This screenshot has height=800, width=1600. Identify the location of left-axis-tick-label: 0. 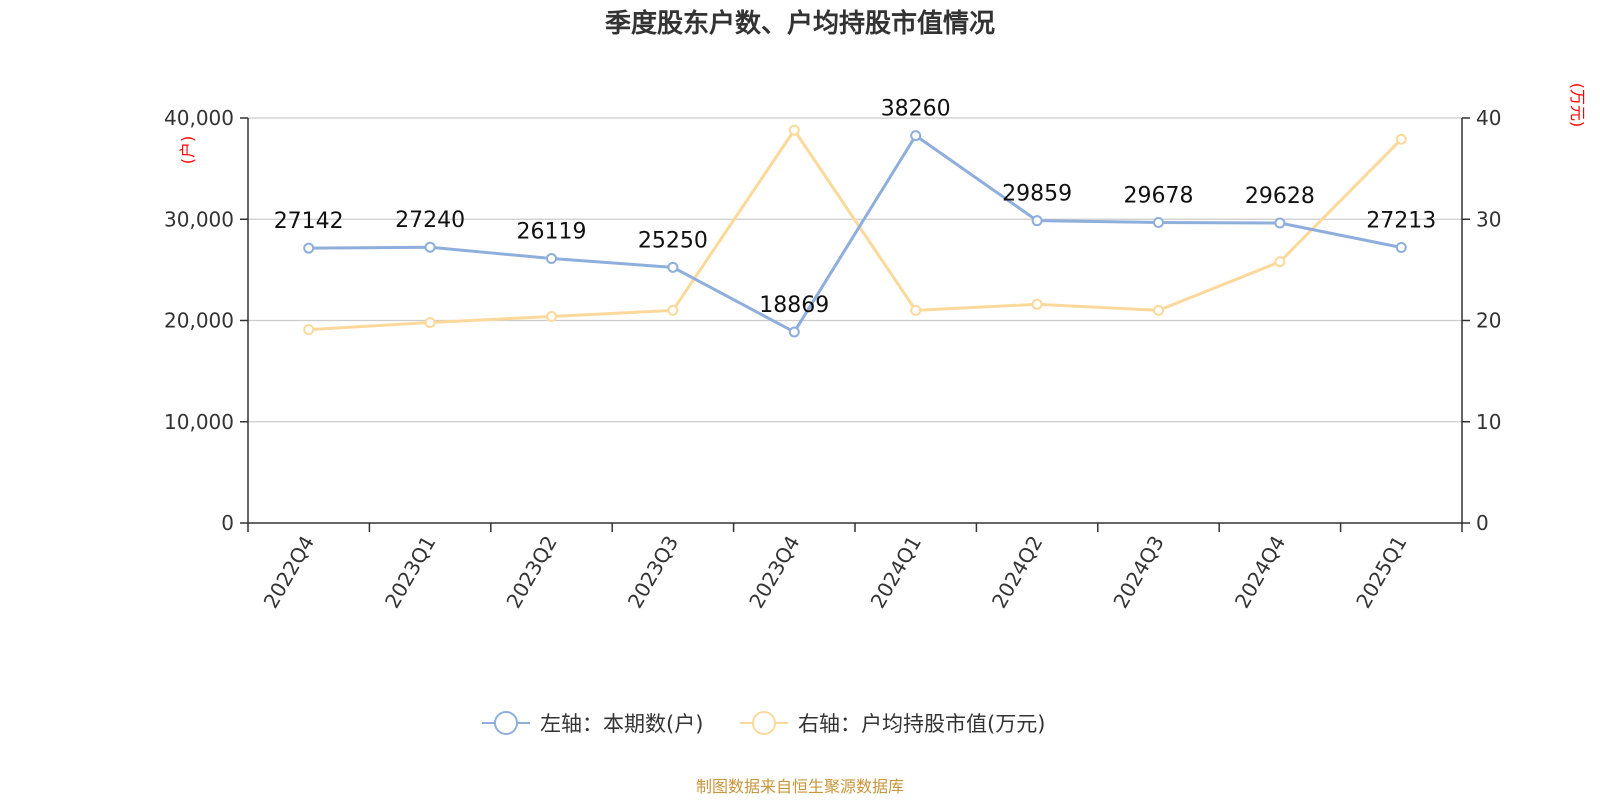
(227, 523).